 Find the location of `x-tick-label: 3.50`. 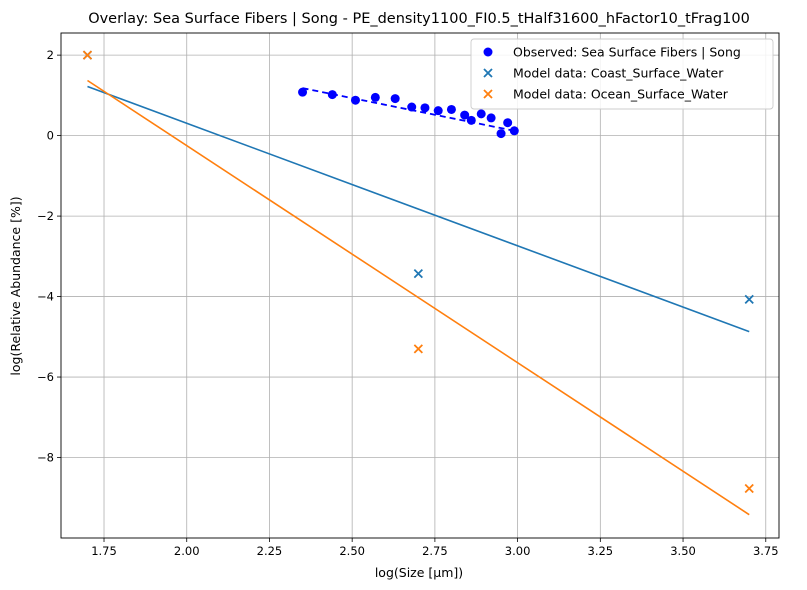

x-tick-label: 3.50 is located at coordinates (683, 551).